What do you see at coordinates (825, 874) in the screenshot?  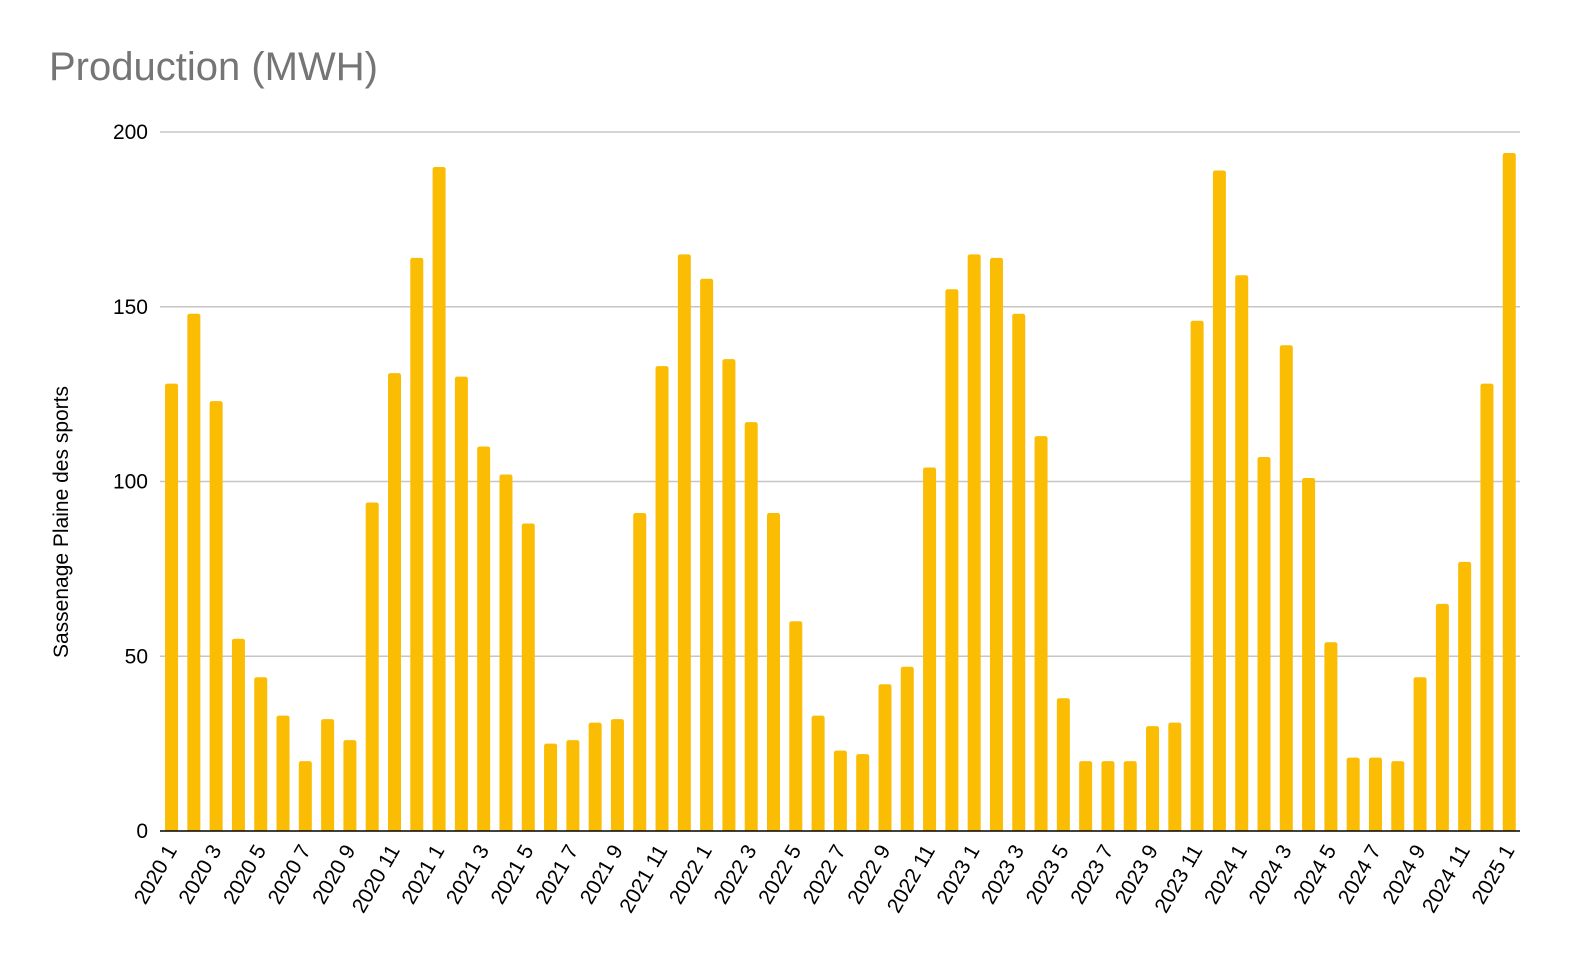 I see `x-tick-label: 2022 7` at bounding box center [825, 874].